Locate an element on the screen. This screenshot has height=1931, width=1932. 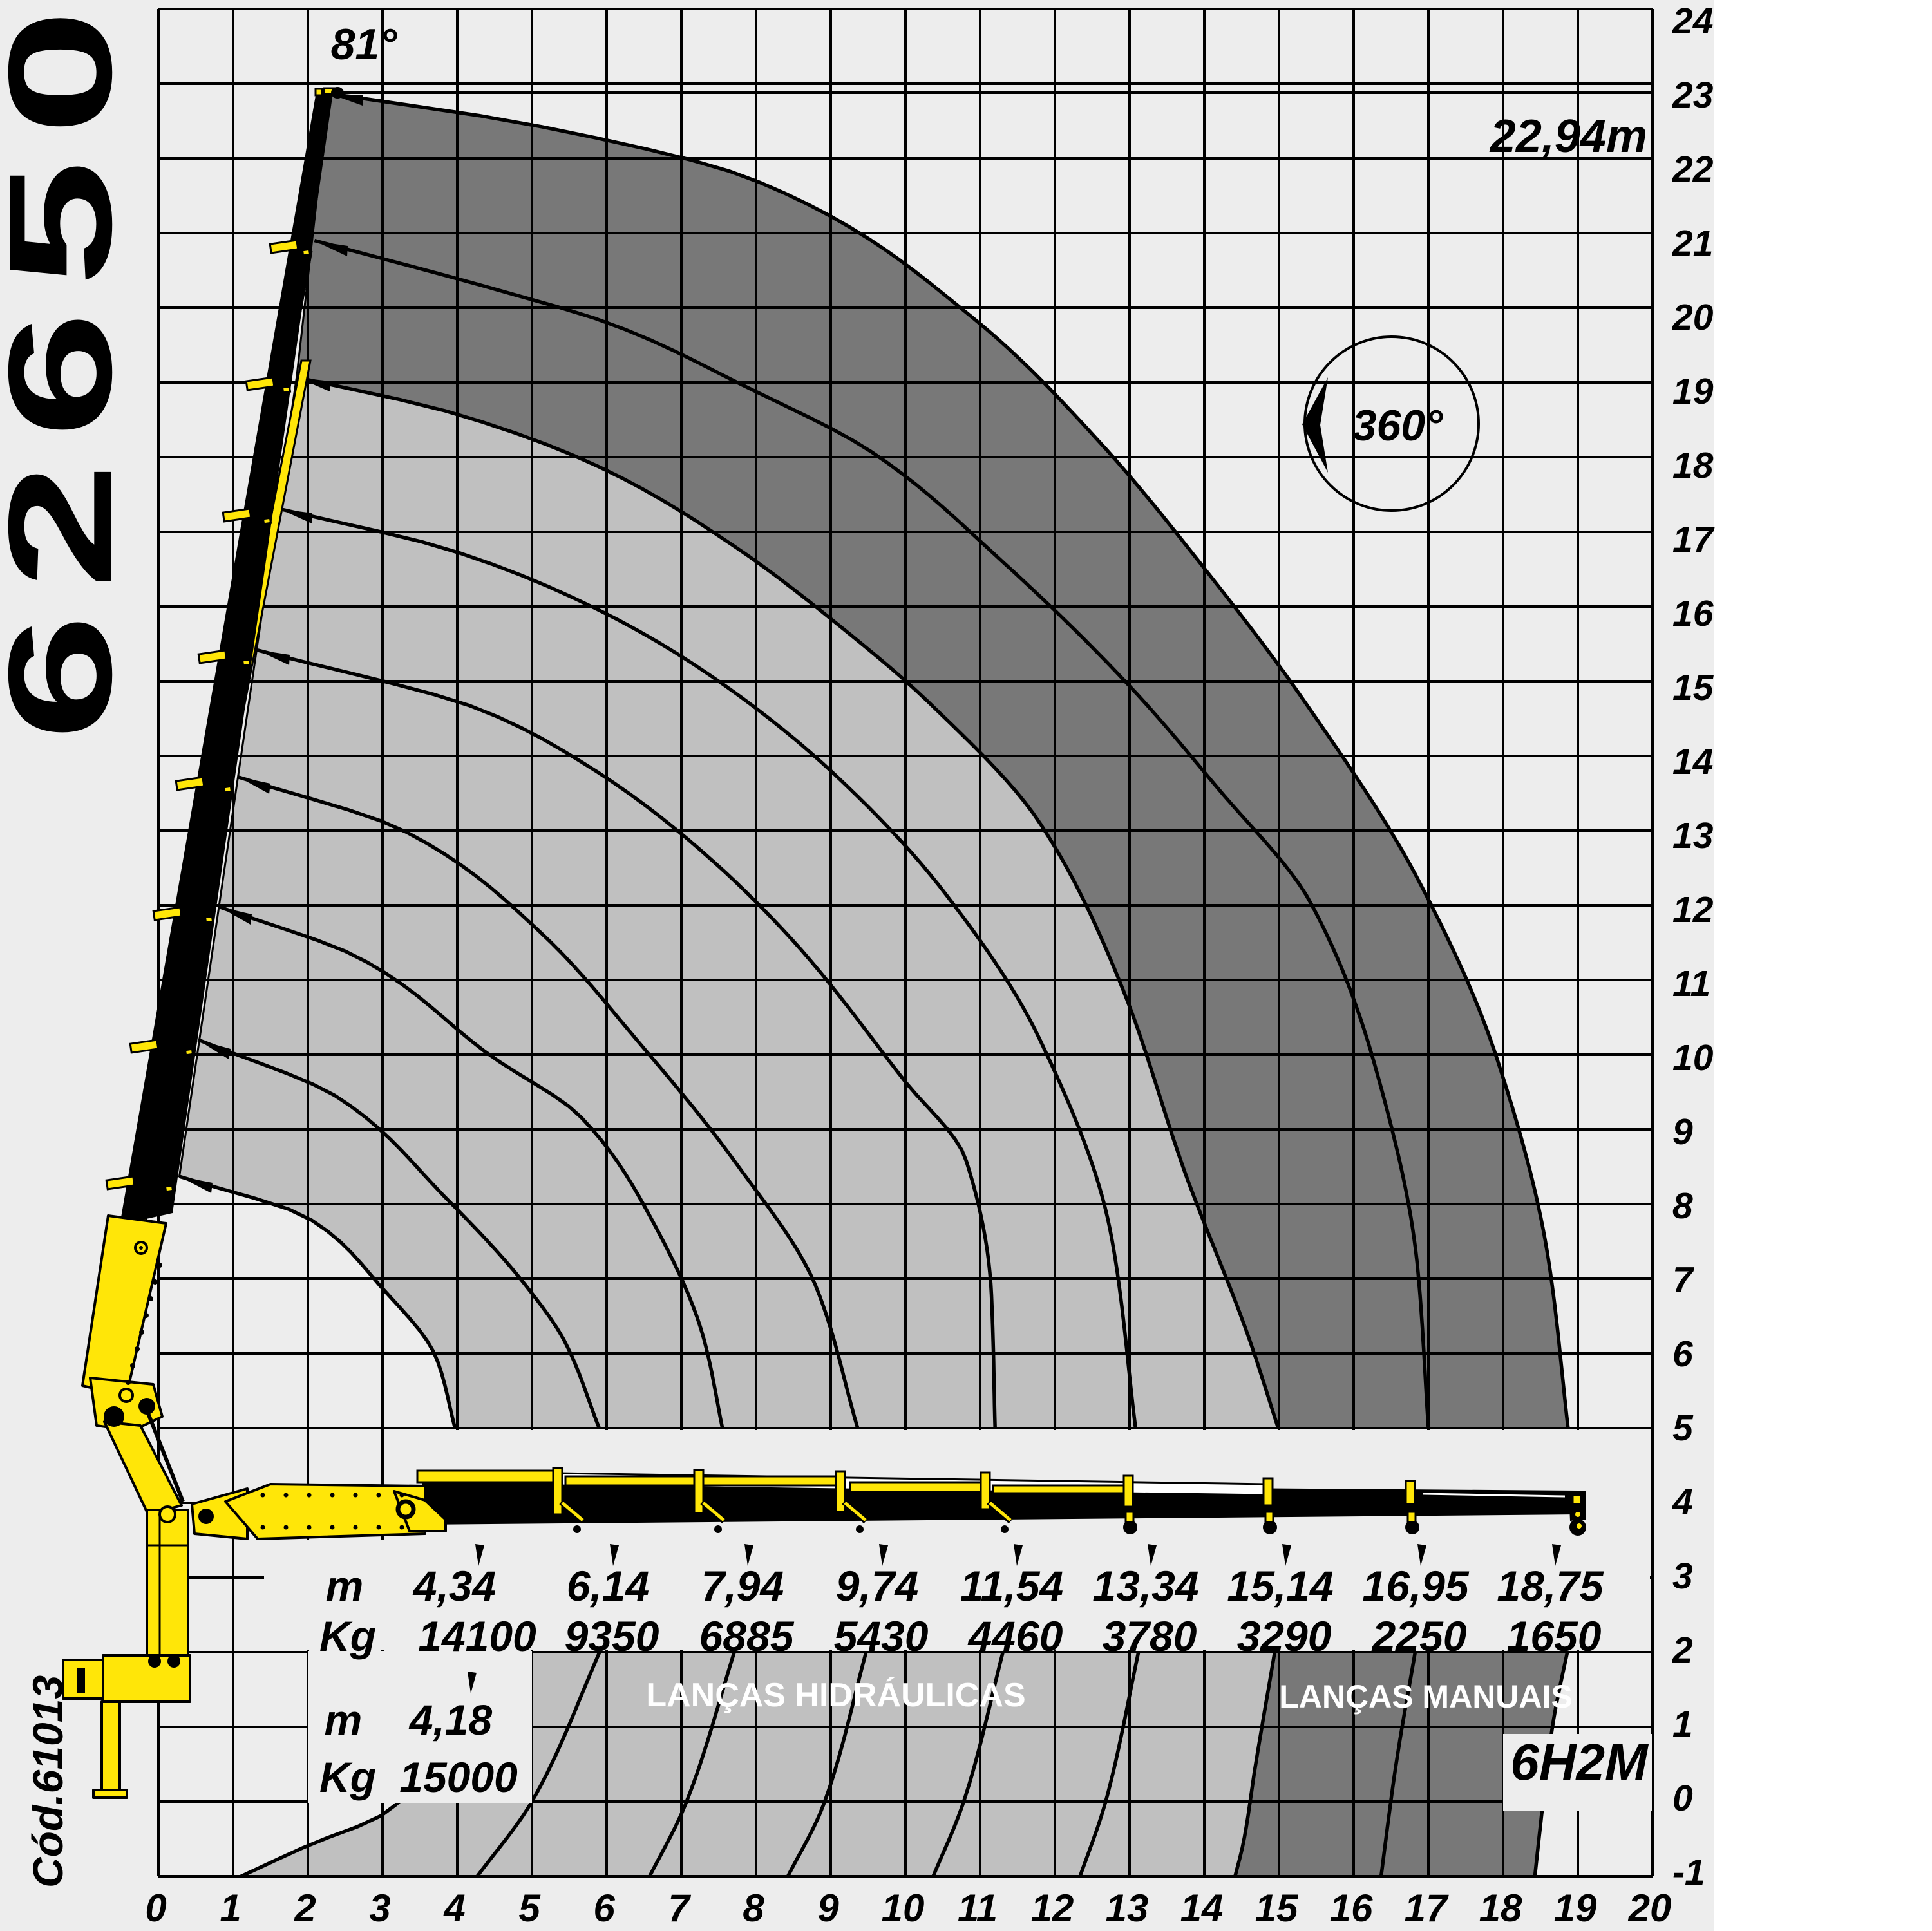
svg-text: 11,54 is located at coordinates (1011, 1586).